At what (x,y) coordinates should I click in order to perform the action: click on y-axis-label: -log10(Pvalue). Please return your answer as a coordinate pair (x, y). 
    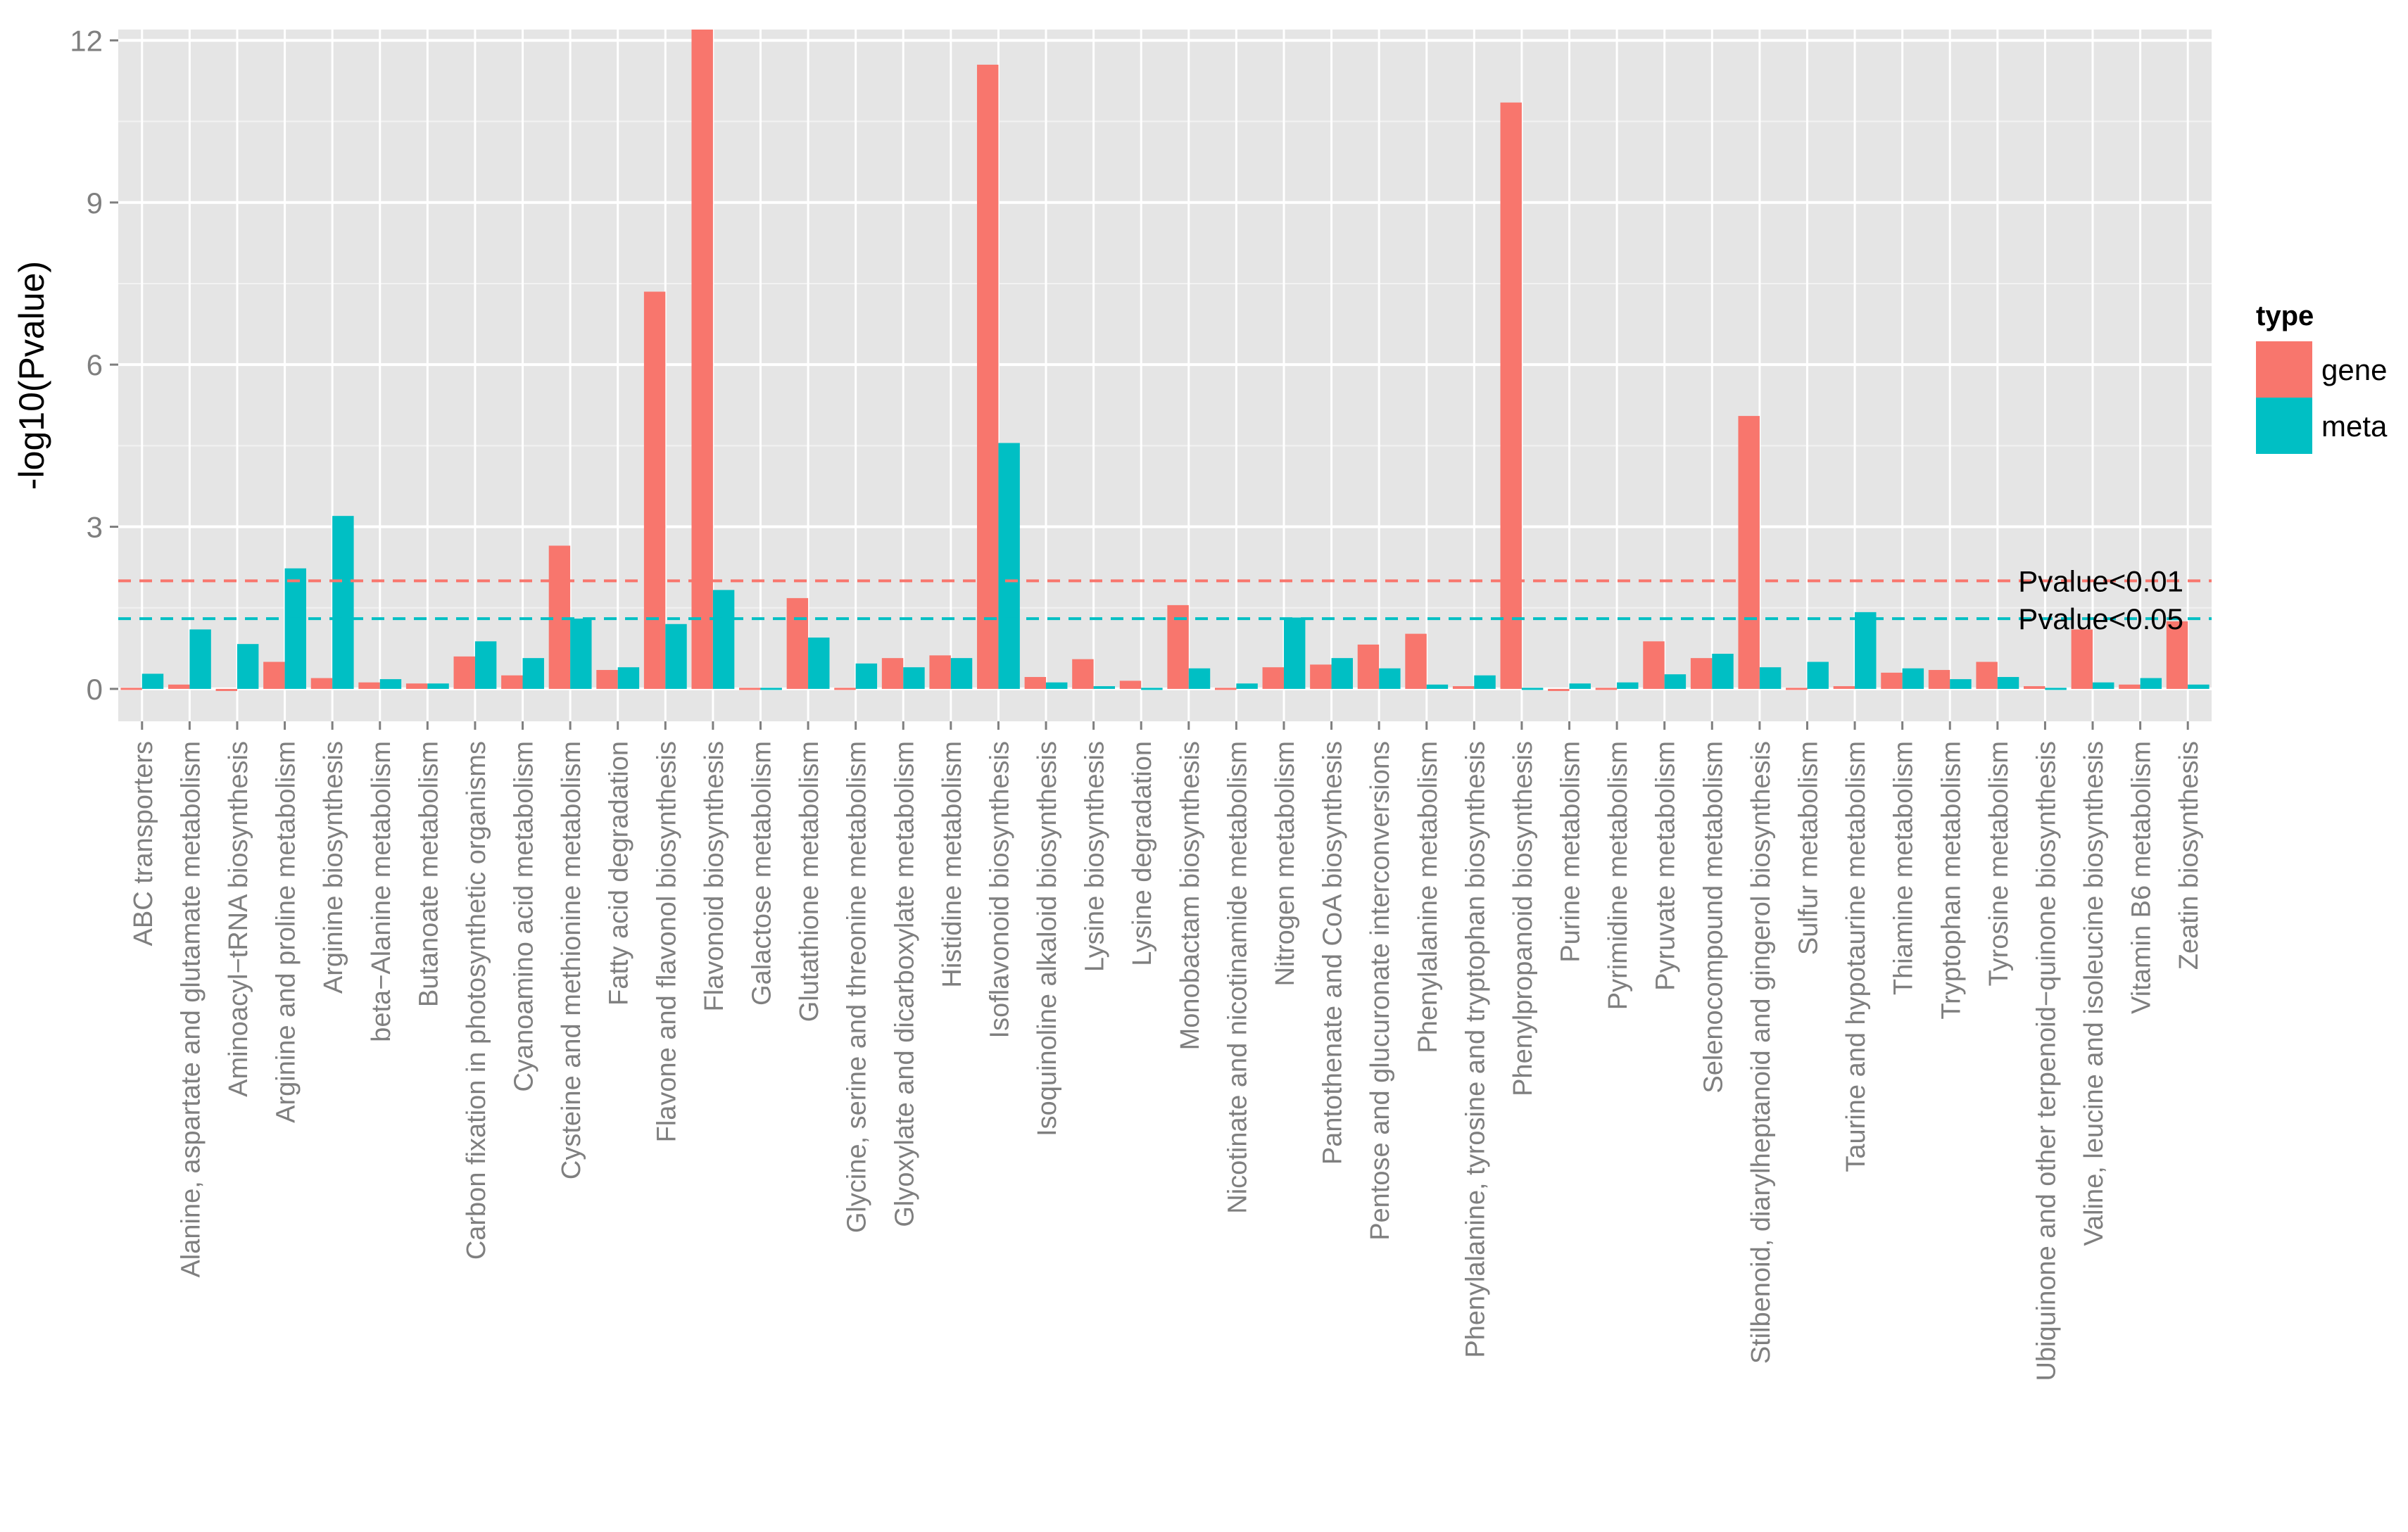
    Looking at the image, I should click on (31, 375).